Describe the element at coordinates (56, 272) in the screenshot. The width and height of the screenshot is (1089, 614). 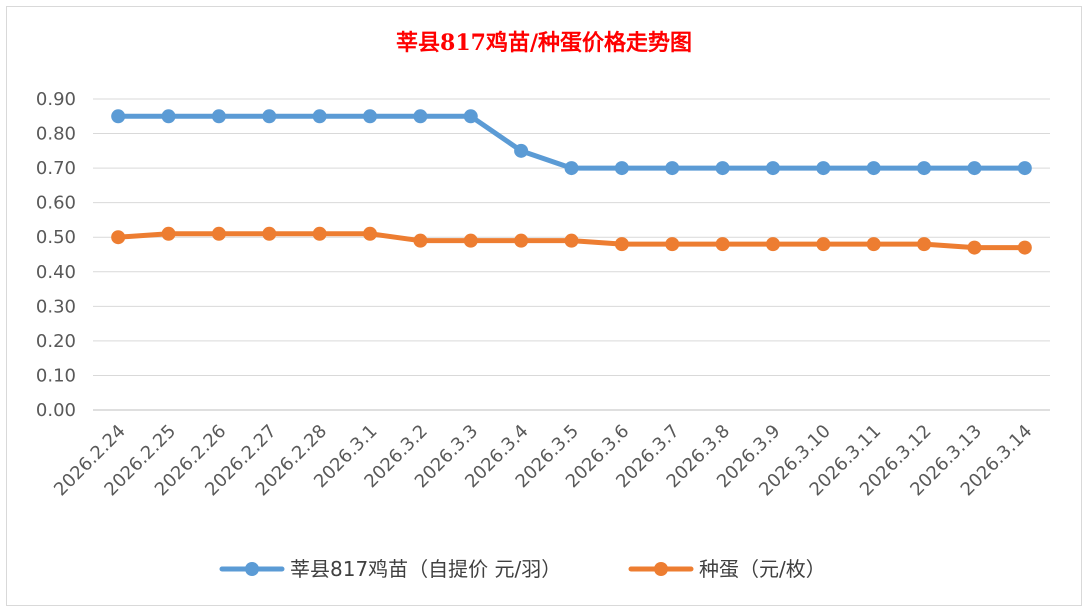
I see `y-tick-label: 0.40` at that location.